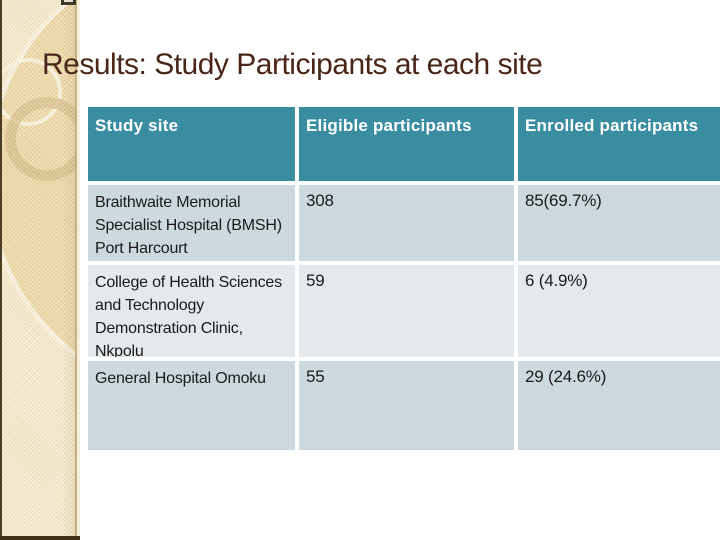 The image size is (720, 540). Describe the element at coordinates (191, 405) in the screenshot. I see `site-cell: General Hospital Omoku` at that location.